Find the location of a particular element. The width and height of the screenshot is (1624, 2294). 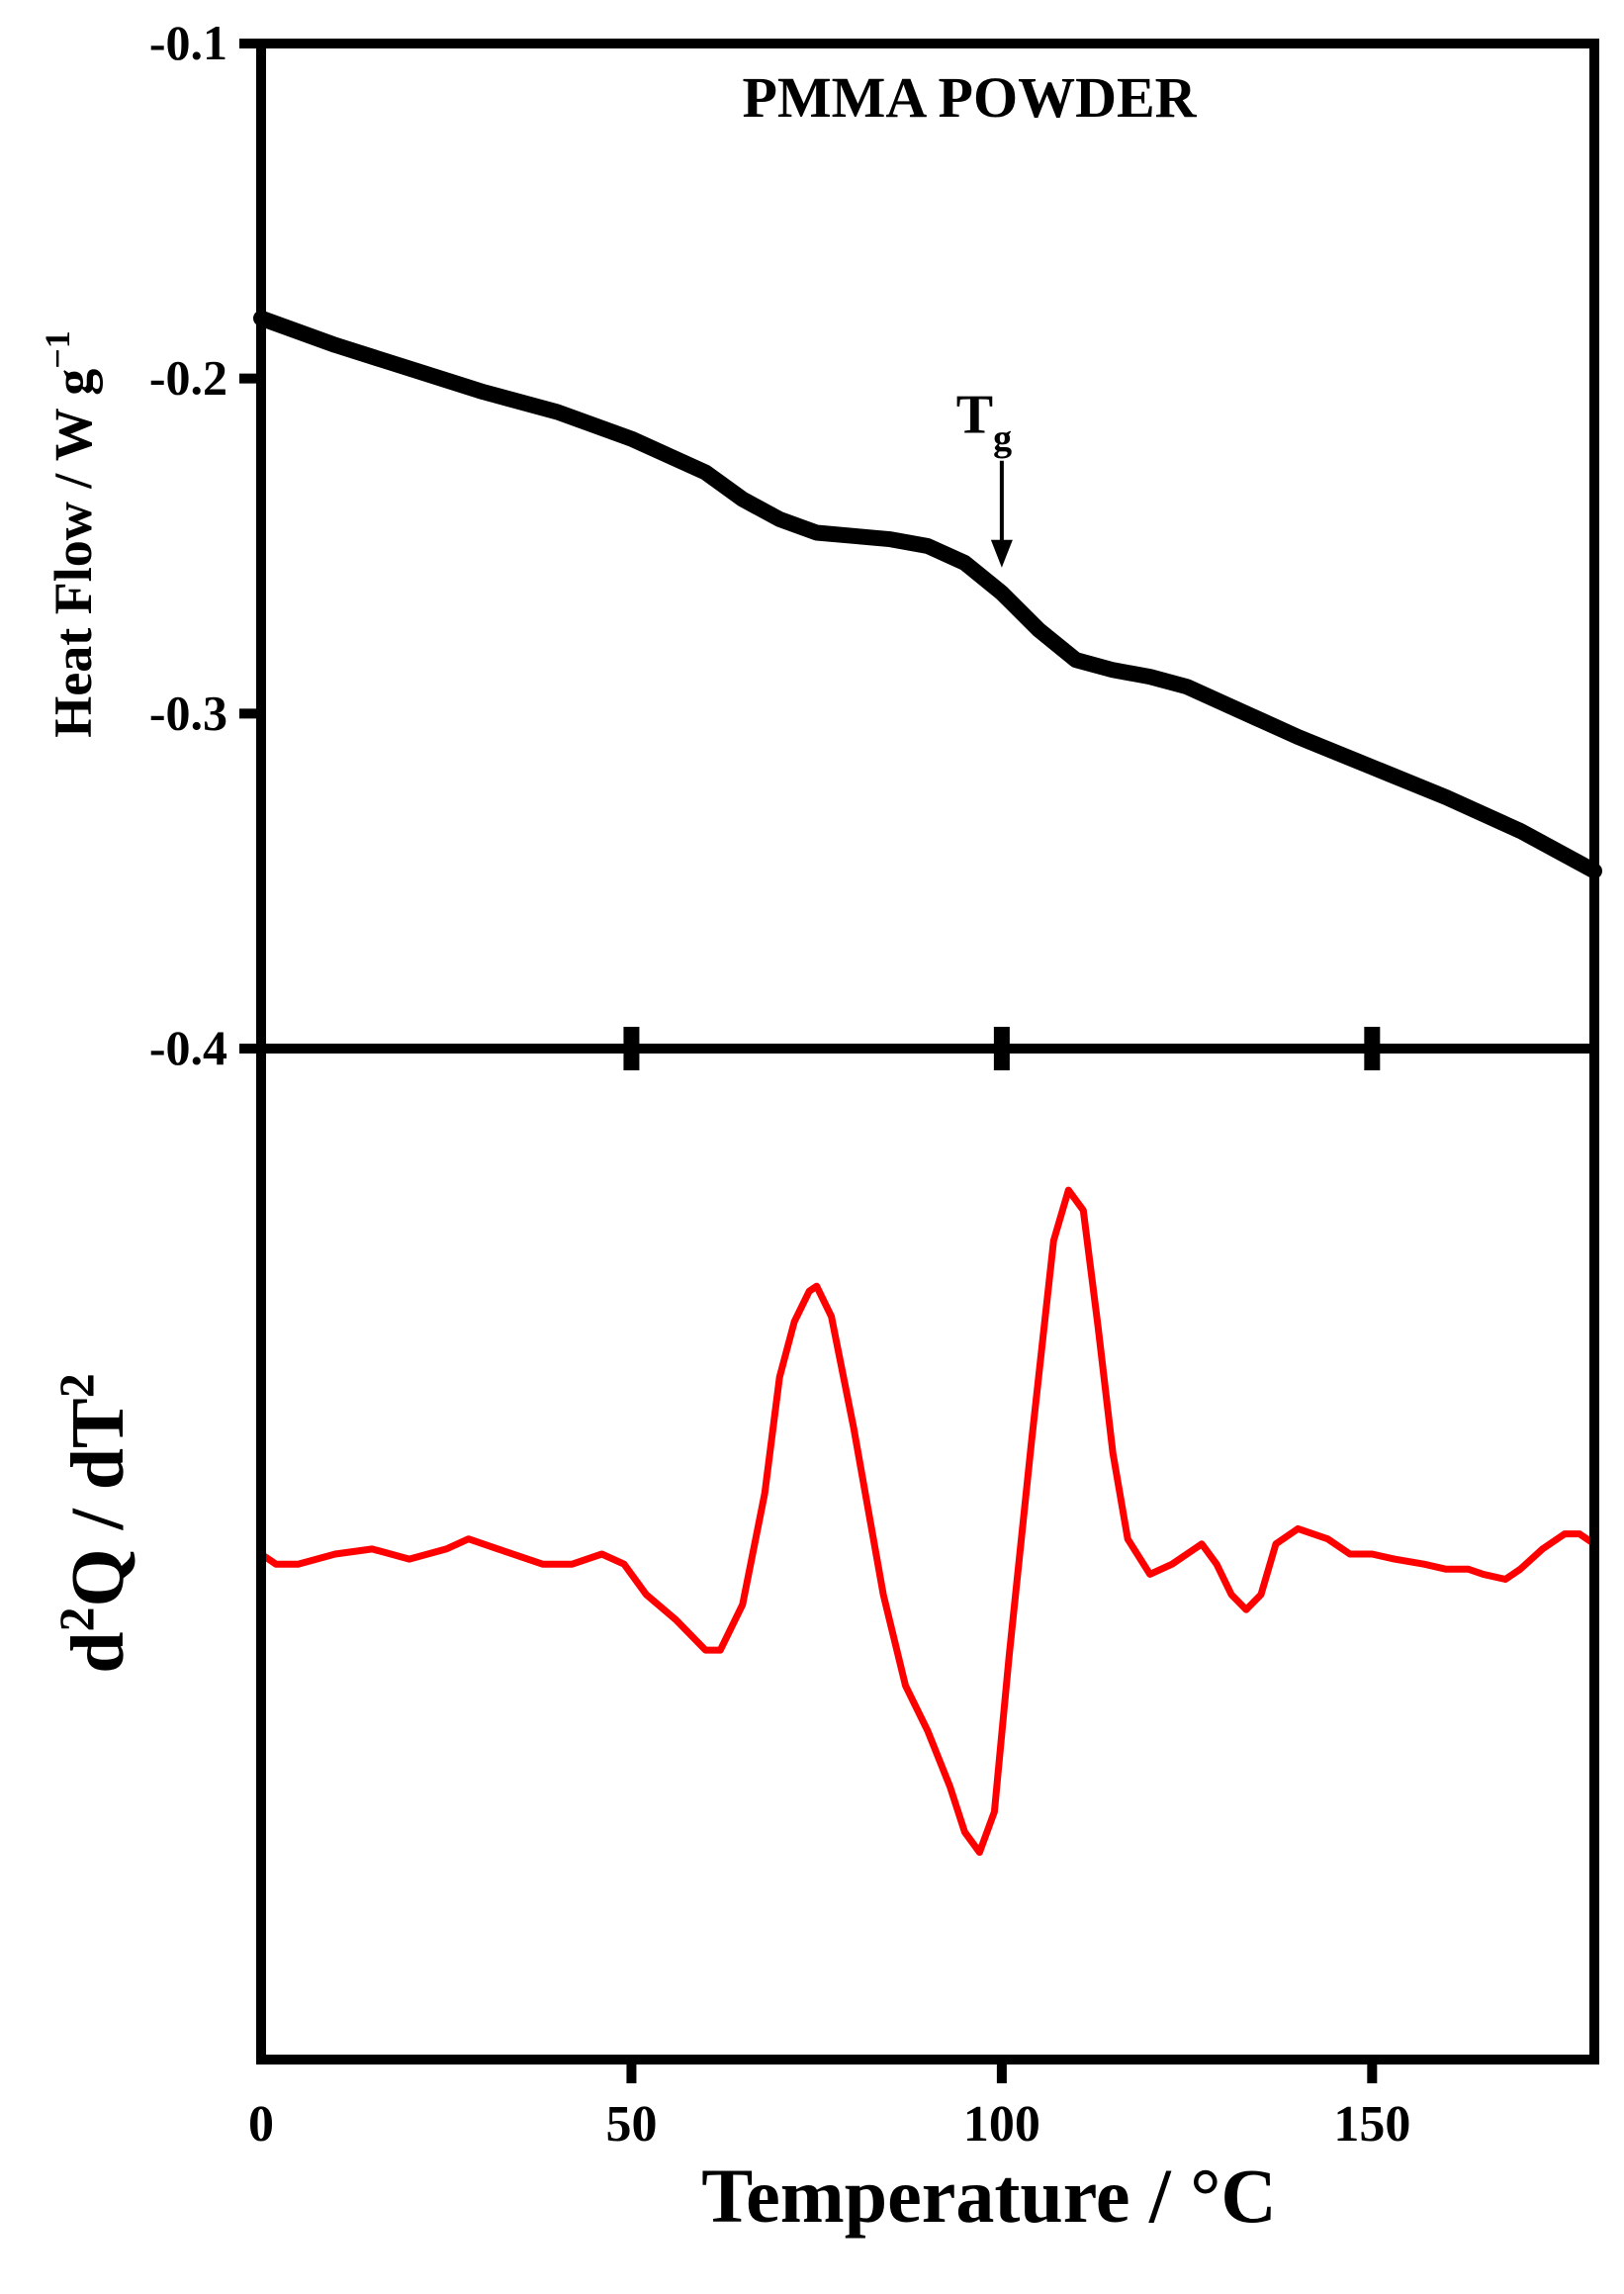

x-tick-label: 50 is located at coordinates (631, 2124).